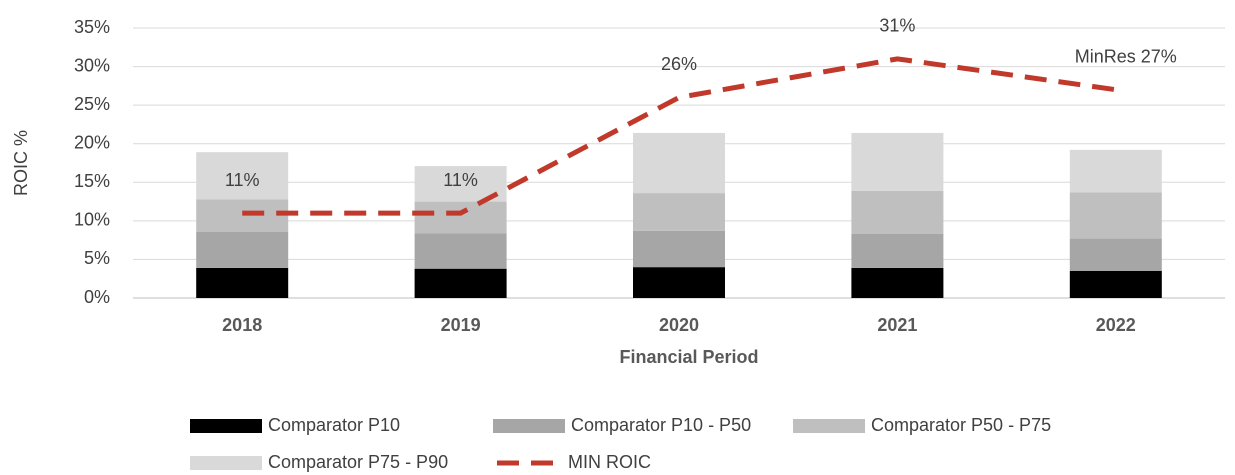 Image resolution: width=1235 pixels, height=475 pixels. What do you see at coordinates (97, 258) in the screenshot?
I see `y-tick-label: 5%` at bounding box center [97, 258].